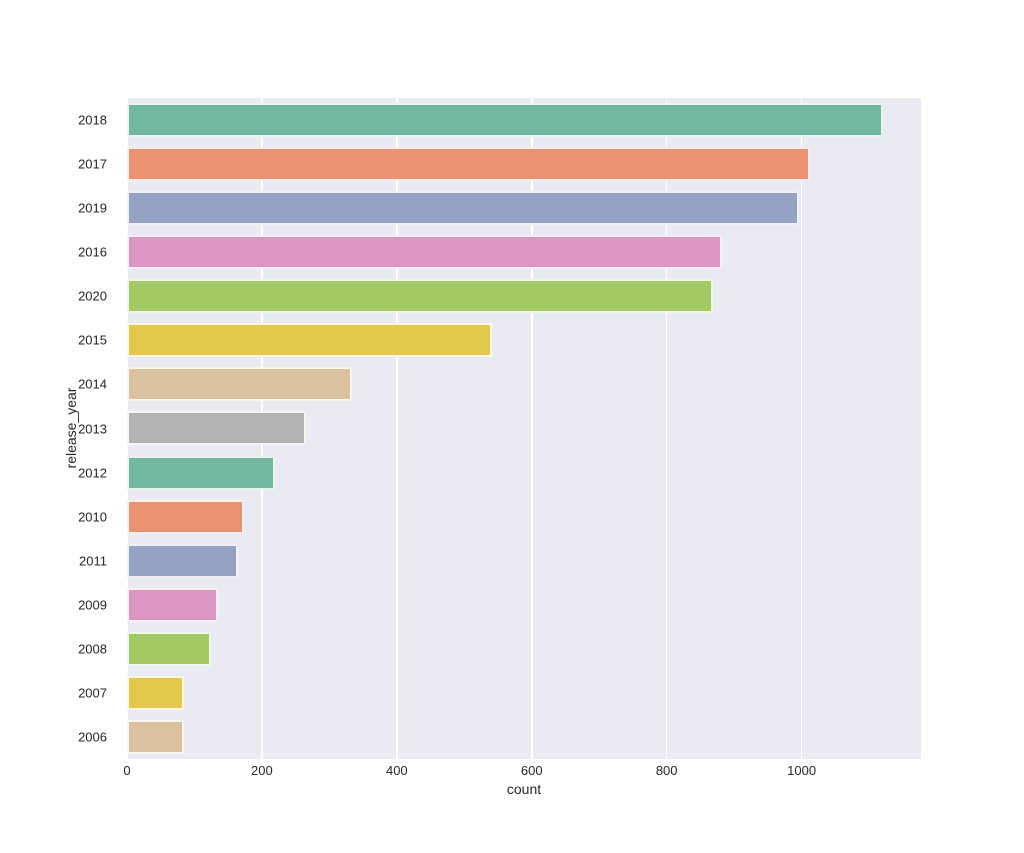 The height and width of the screenshot is (853, 1024). Describe the element at coordinates (666, 770) in the screenshot. I see `xtick-label-800: 800` at that location.